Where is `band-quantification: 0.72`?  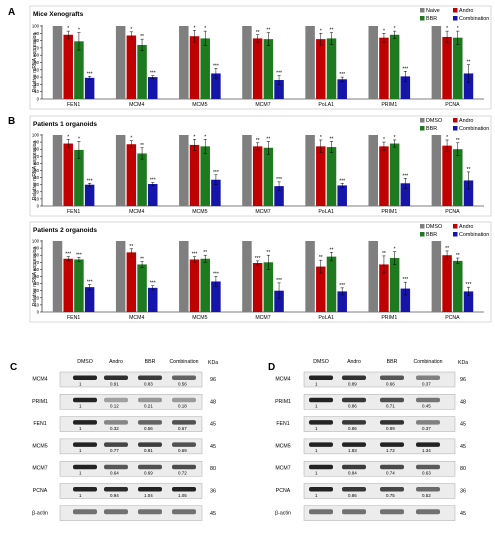
band-quantification: 0.72 is located at coordinates (182, 473).